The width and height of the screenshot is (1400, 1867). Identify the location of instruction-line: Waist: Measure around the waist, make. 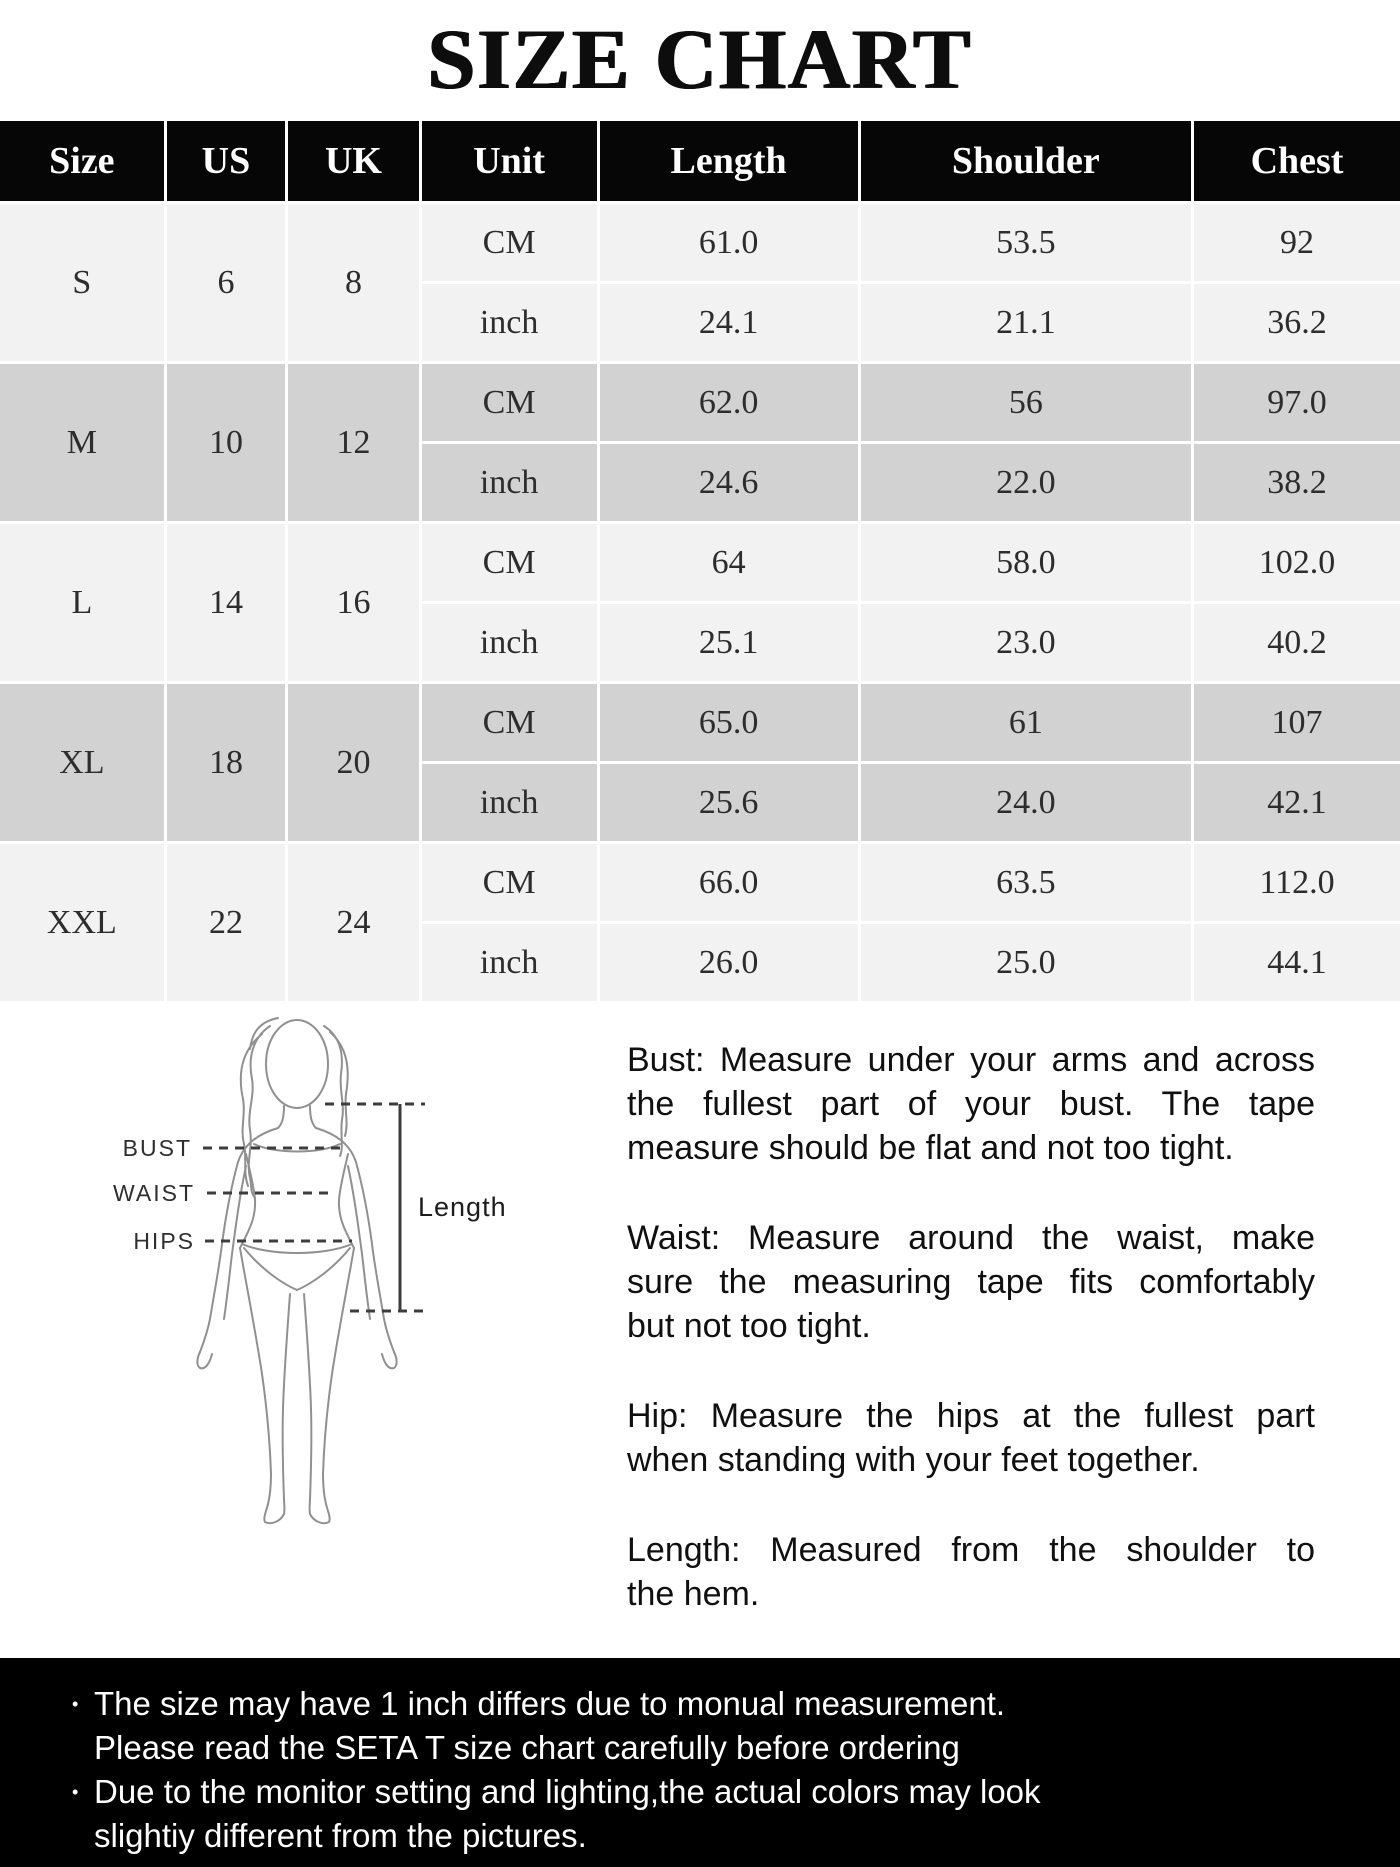
(971, 1238).